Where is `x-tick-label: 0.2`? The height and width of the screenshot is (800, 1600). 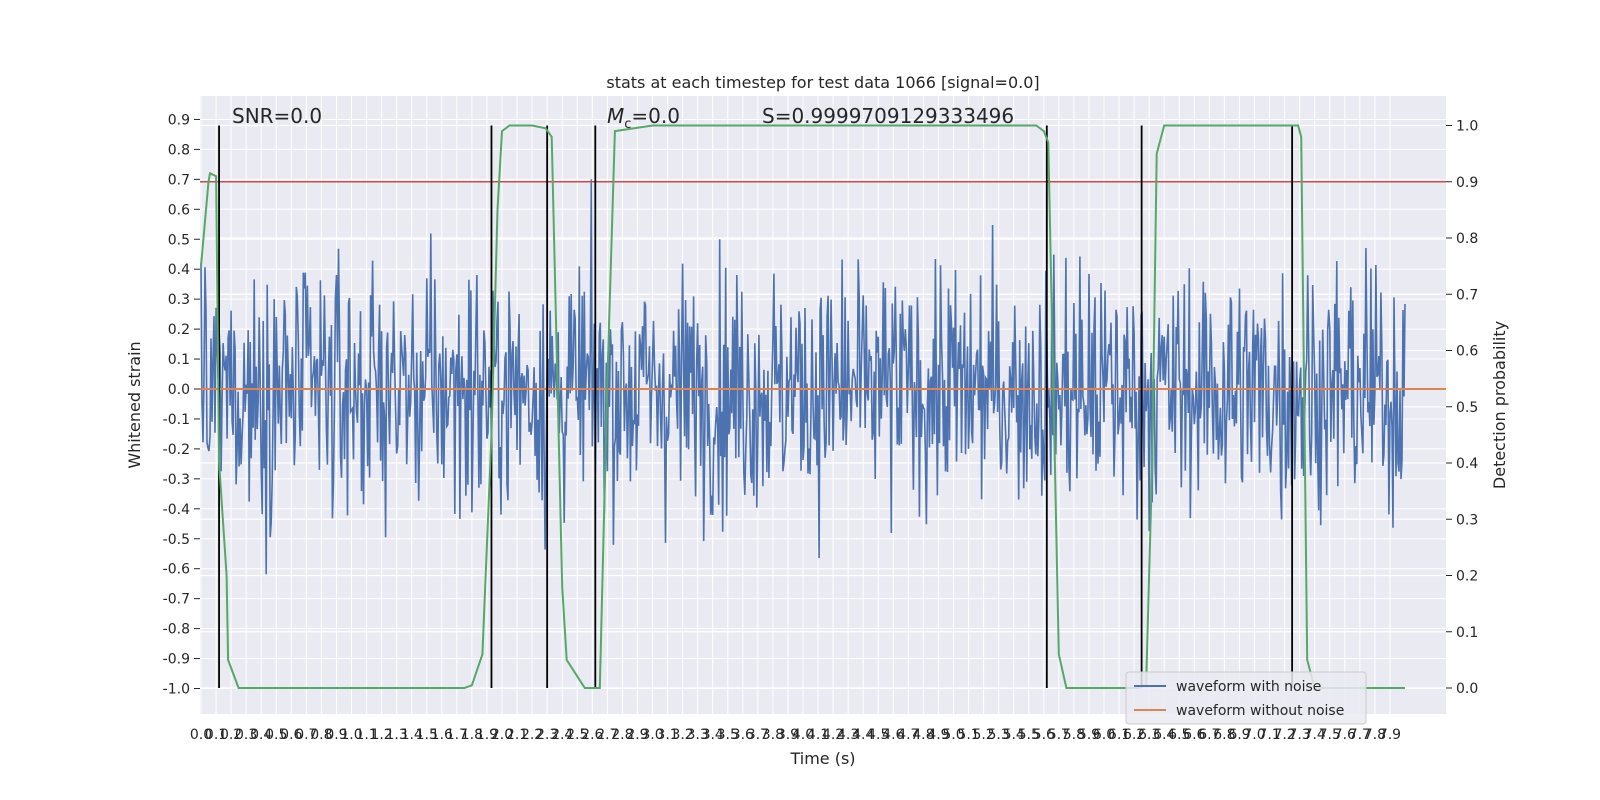 x-tick-label: 0.2 is located at coordinates (231, 735).